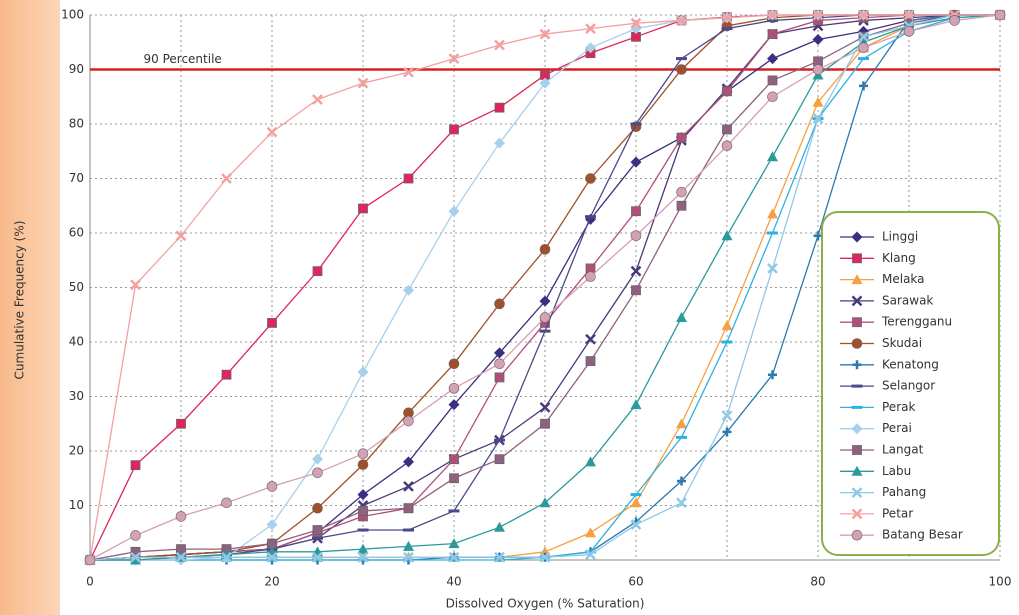 The image size is (1019, 615). What do you see at coordinates (183, 59) in the screenshot?
I see `annotation: 90 Percentile` at bounding box center [183, 59].